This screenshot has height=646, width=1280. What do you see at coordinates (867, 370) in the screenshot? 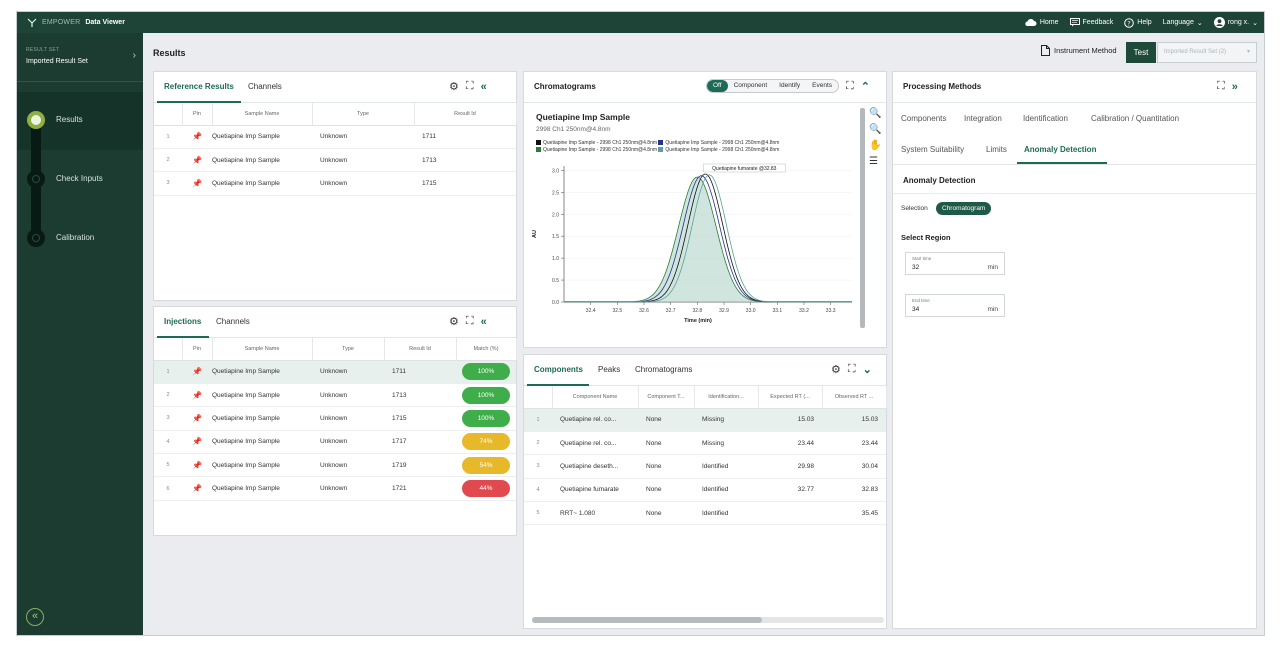
I see `collapse-down-icon: ⌄` at bounding box center [867, 370].